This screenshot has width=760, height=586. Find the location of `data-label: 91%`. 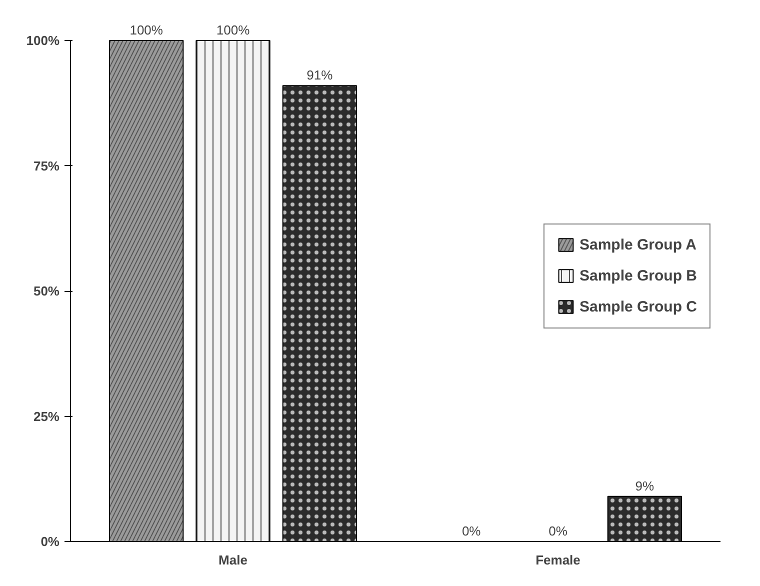

data-label: 91% is located at coordinates (320, 75).